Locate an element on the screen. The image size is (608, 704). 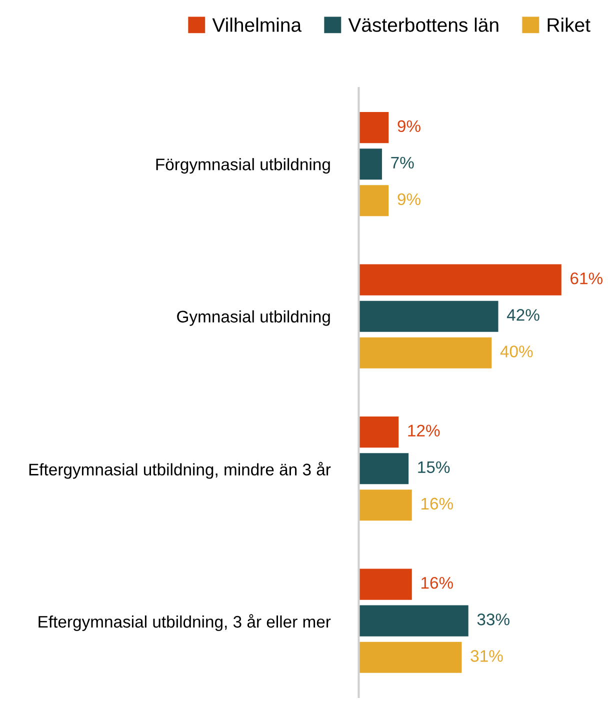
data-label: 61% is located at coordinates (586, 278).